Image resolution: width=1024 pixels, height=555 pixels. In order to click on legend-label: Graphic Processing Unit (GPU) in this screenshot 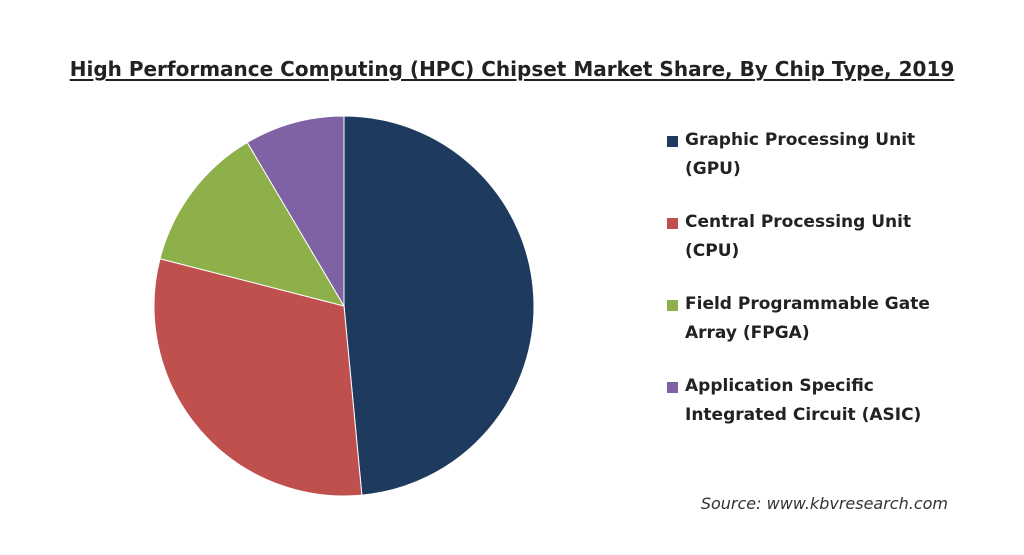, I will do `click(800, 154)`.